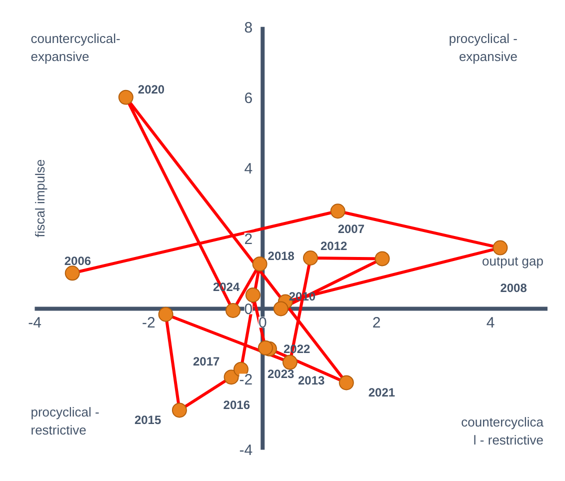 The width and height of the screenshot is (565, 481). I want to click on x-tick-label: 4, so click(490, 323).